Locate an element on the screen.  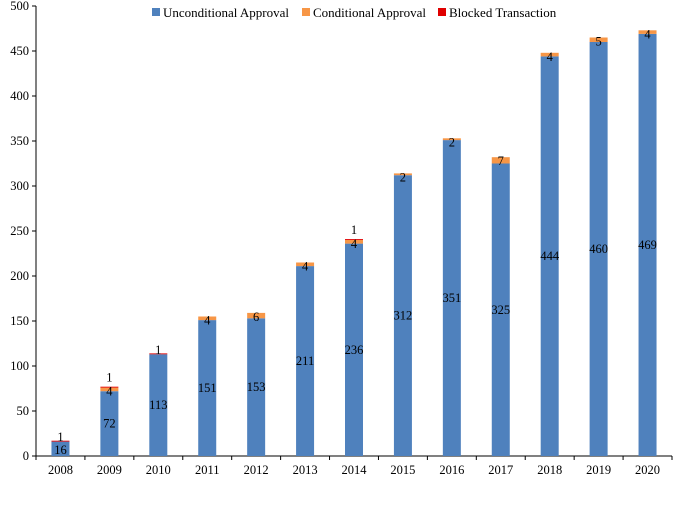
y-tick-label: 300 is located at coordinates (19, 186).